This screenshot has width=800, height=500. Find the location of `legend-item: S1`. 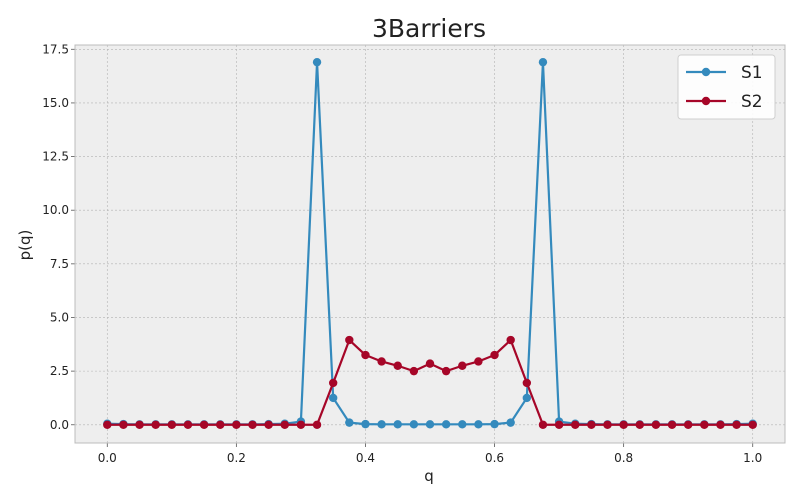

legend-item: S1 is located at coordinates (724, 73).